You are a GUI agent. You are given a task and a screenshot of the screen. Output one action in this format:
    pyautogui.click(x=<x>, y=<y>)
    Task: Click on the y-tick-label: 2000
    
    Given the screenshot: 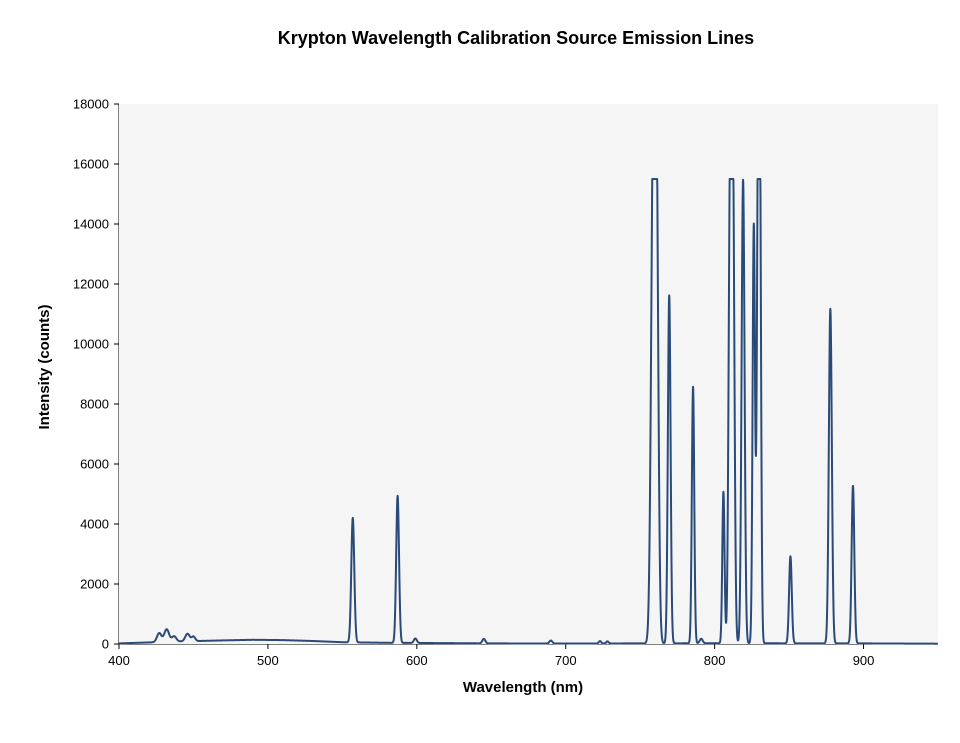 What is the action you would take?
    pyautogui.click(x=94, y=584)
    